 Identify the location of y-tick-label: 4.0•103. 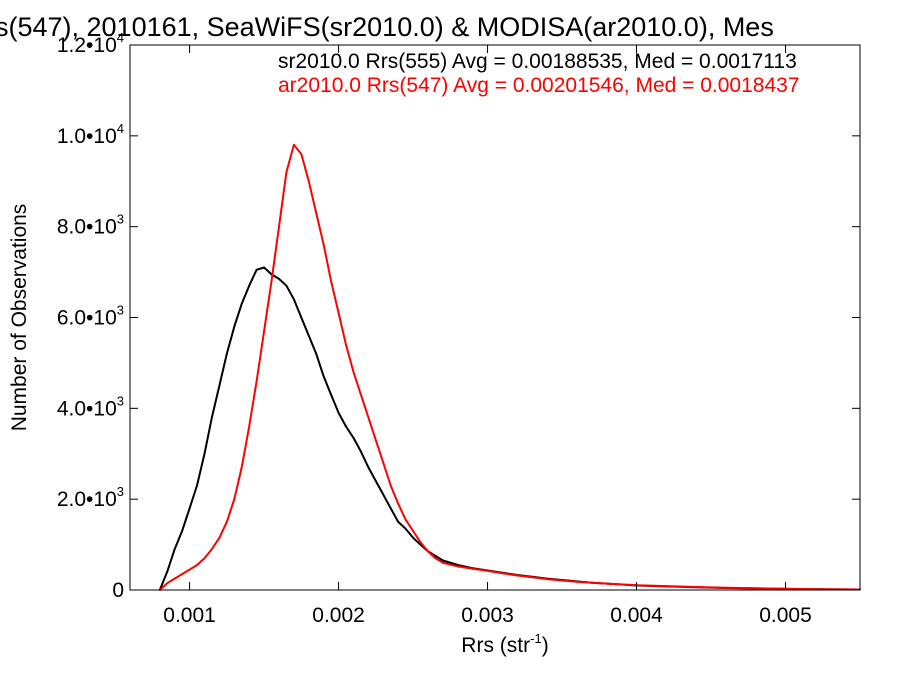
(90, 406).